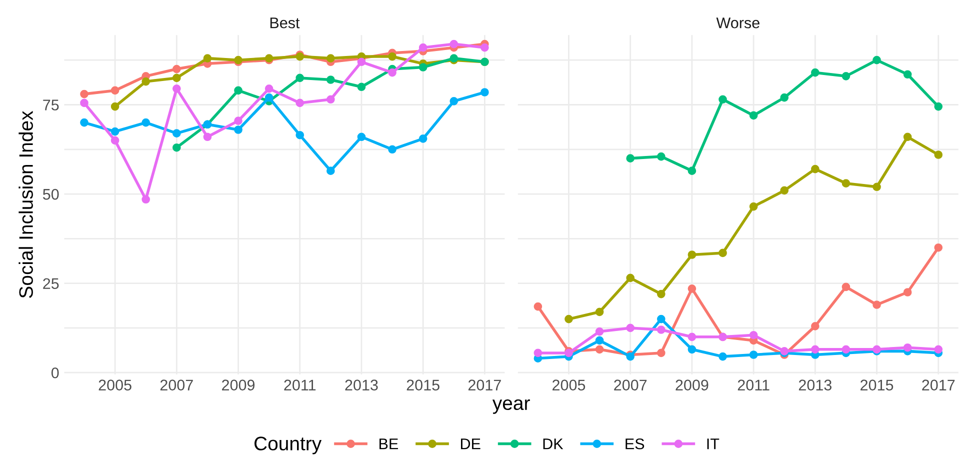  I want to click on x-tick-label: 2005, so click(569, 385).